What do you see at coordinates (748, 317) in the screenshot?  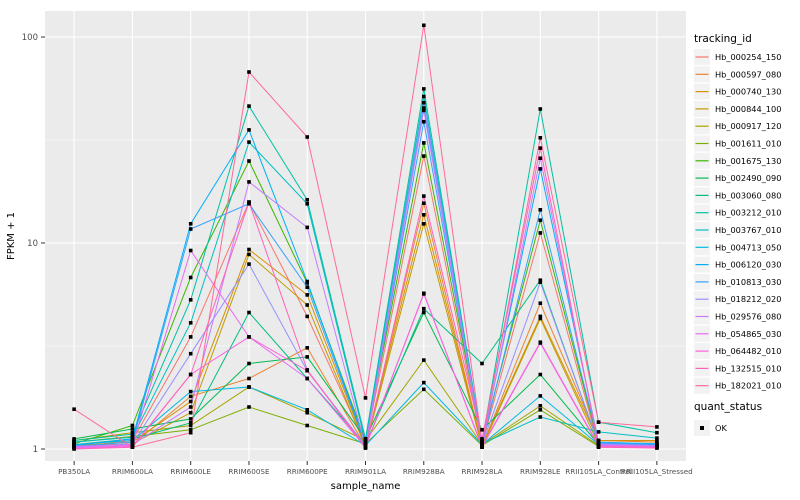 I see `legend-item-label: Hb_029576_080` at bounding box center [748, 317].